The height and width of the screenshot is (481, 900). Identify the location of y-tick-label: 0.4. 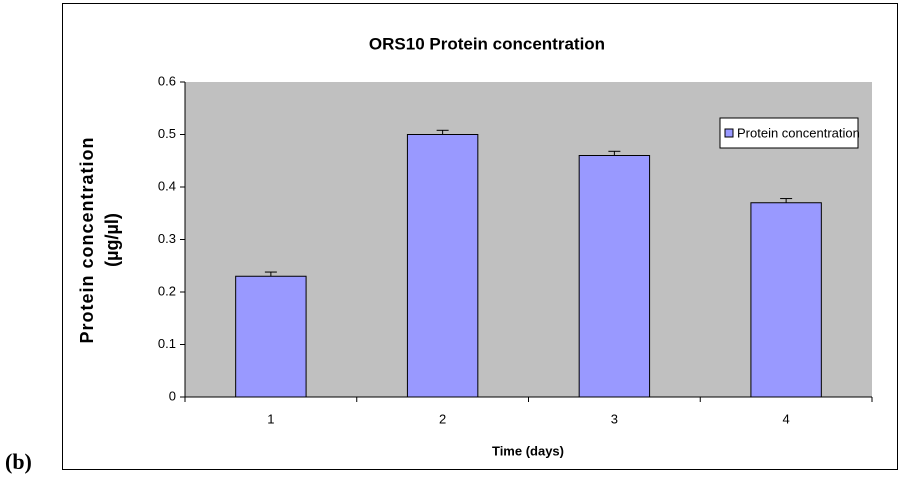
(167, 185).